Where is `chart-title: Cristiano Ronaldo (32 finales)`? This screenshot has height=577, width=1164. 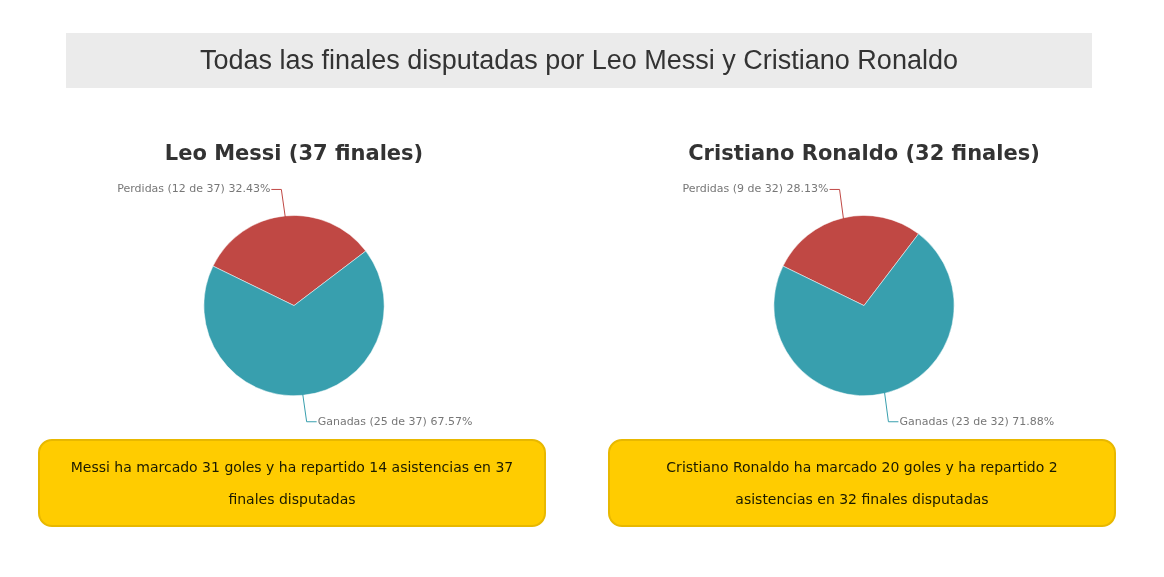 chart-title: Cristiano Ronaldo (32 finales) is located at coordinates (864, 153).